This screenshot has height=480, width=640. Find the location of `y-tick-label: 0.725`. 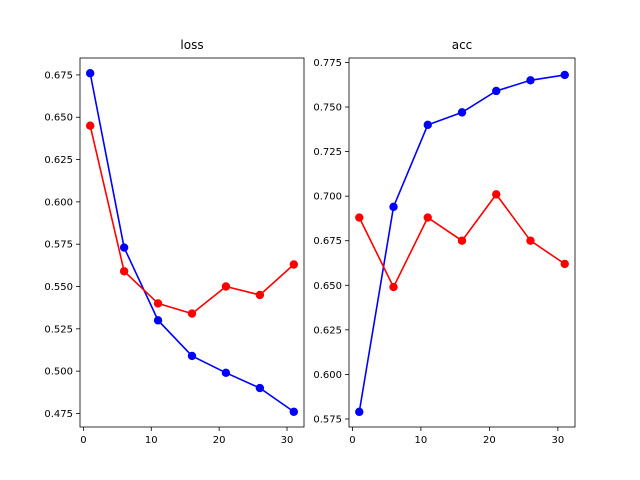

y-tick-label: 0.725 is located at coordinates (327, 152).